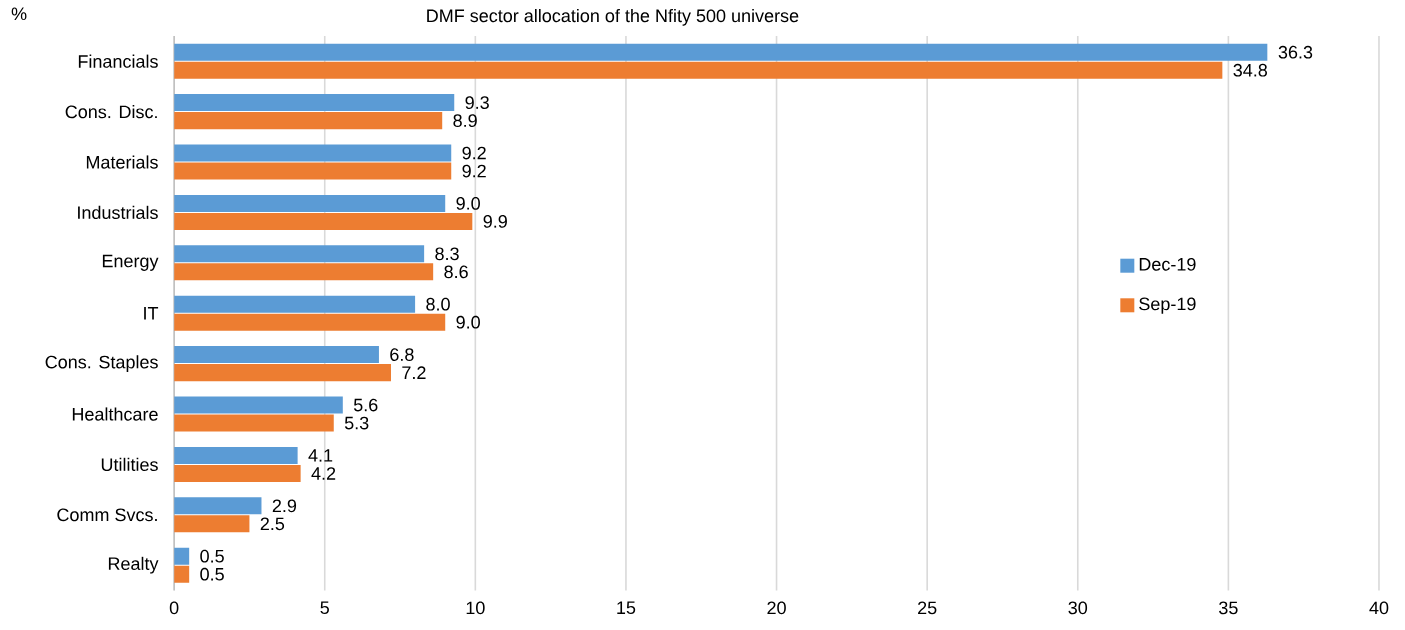 The image size is (1405, 630). Describe the element at coordinates (465, 120) in the screenshot. I see `data-label: 8.9` at that location.